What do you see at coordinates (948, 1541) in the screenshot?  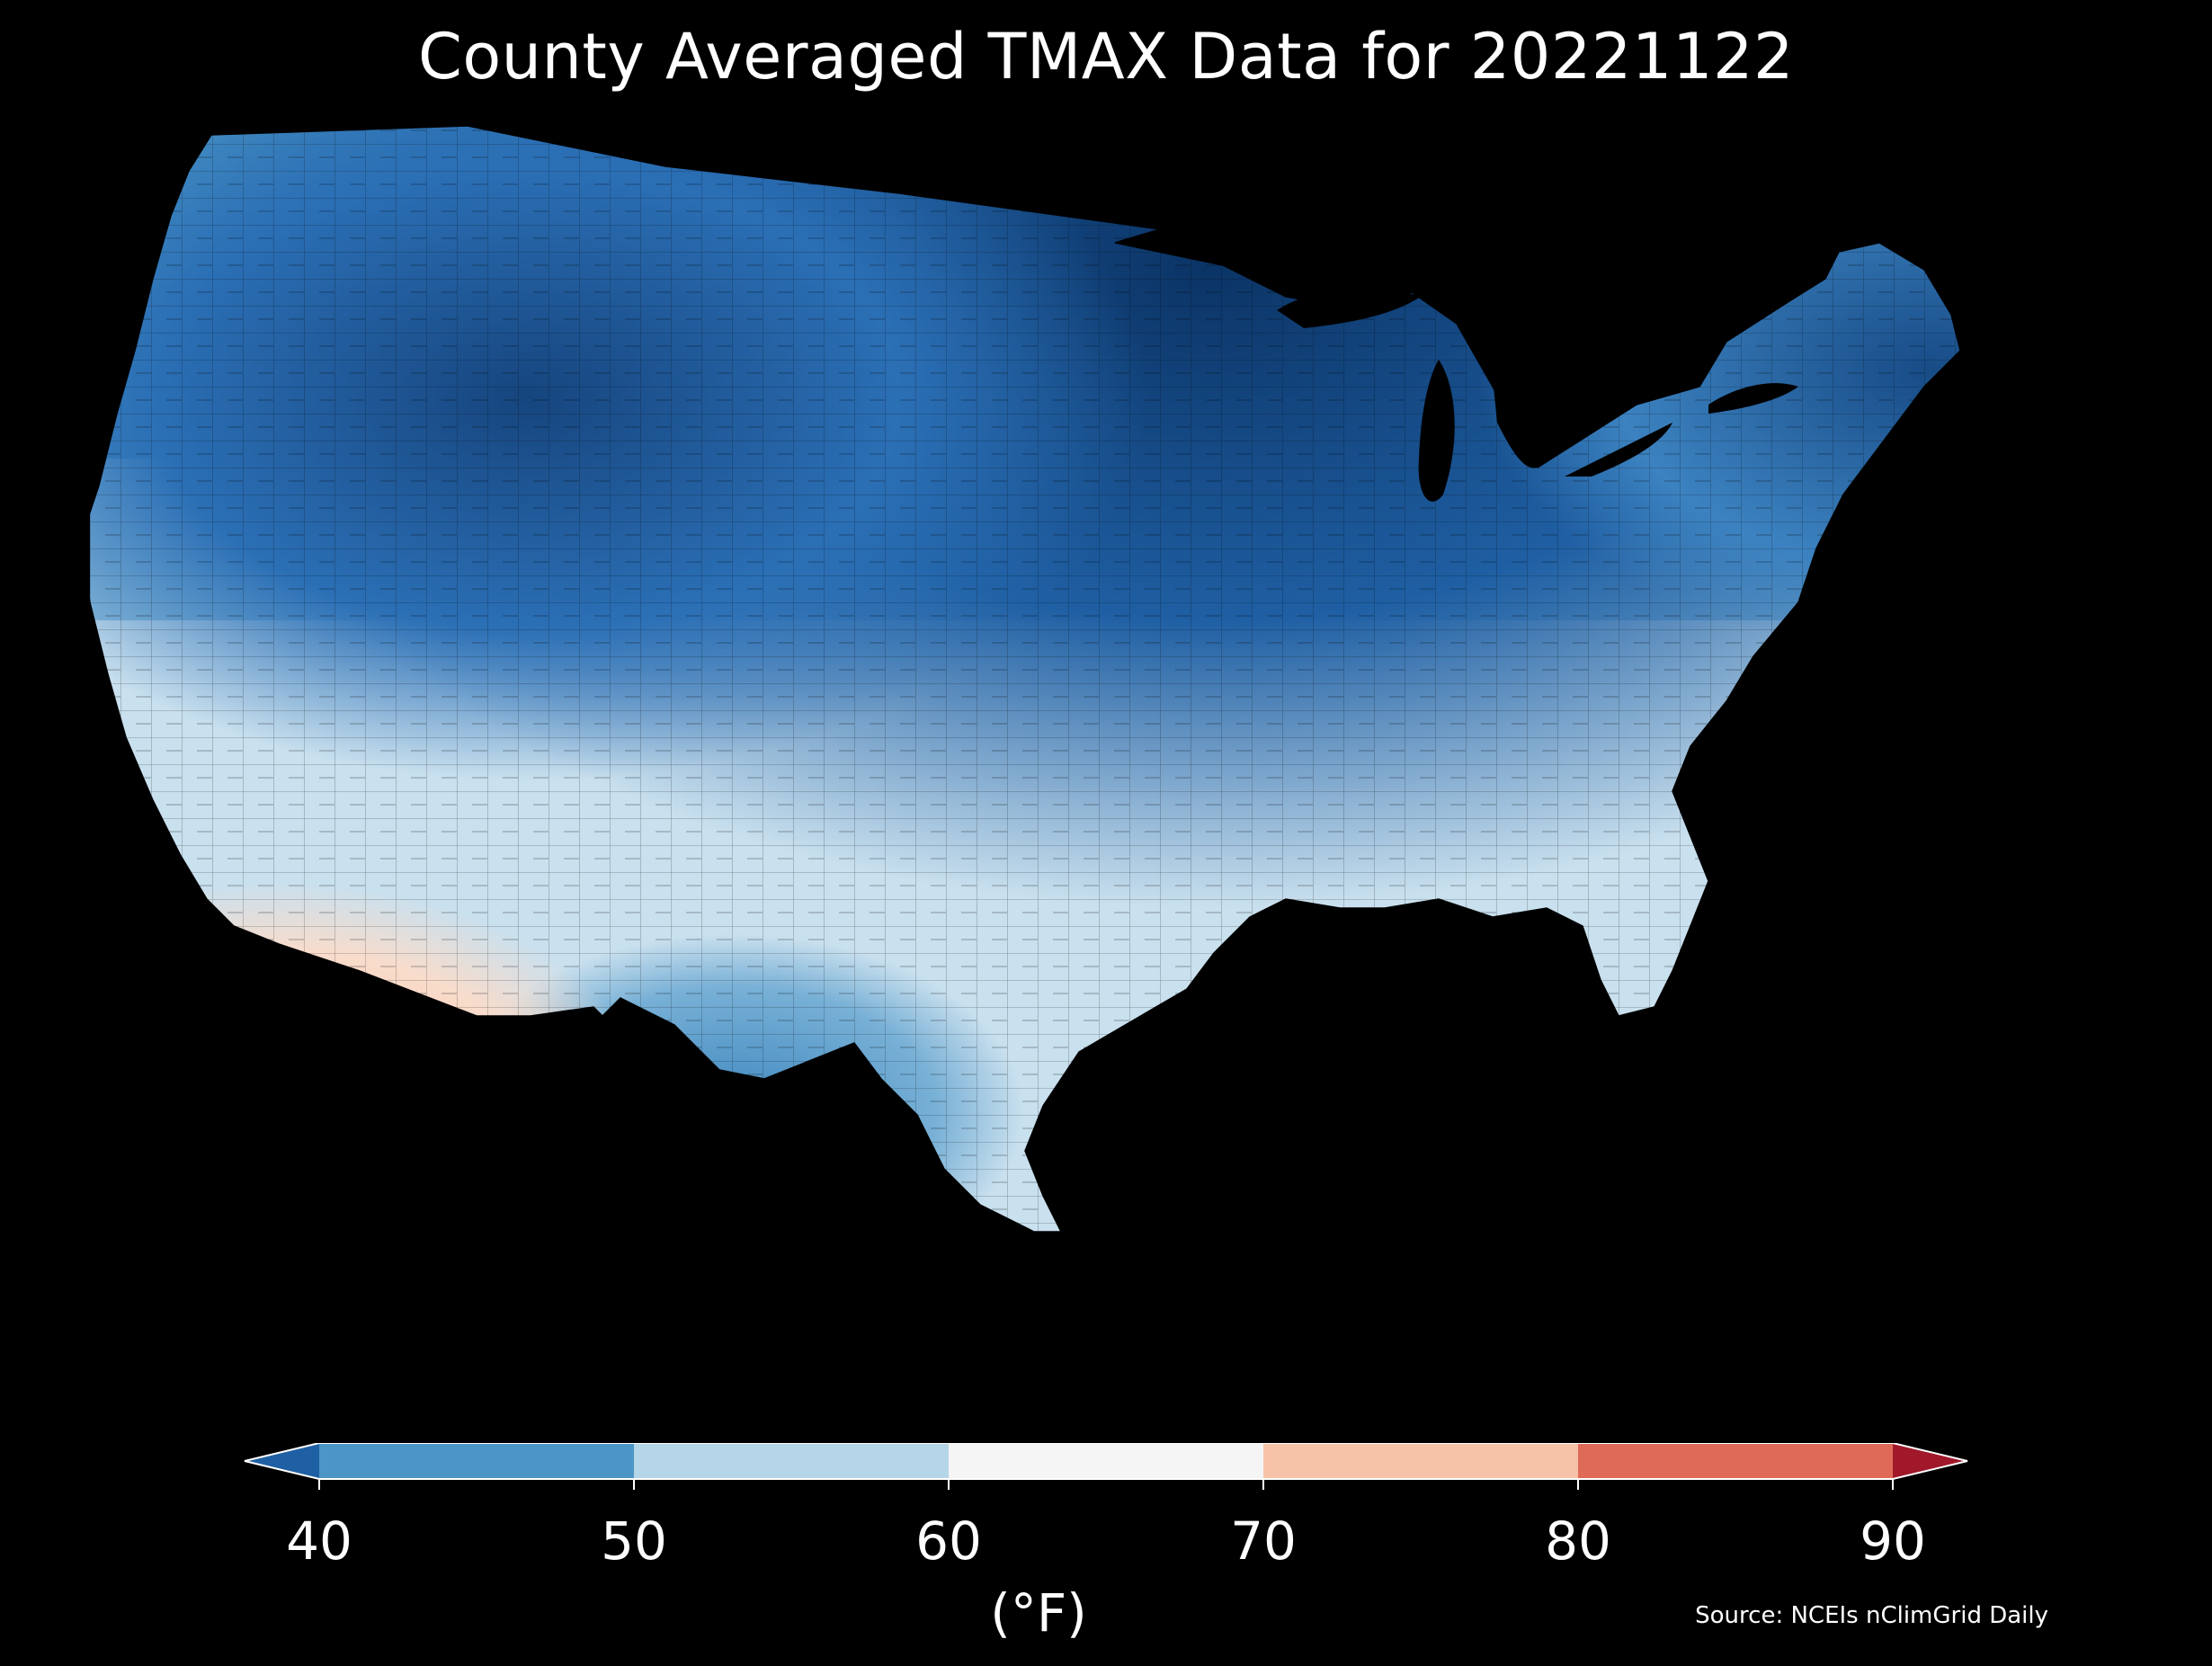 I see `colorbar-tick-label: 60` at bounding box center [948, 1541].